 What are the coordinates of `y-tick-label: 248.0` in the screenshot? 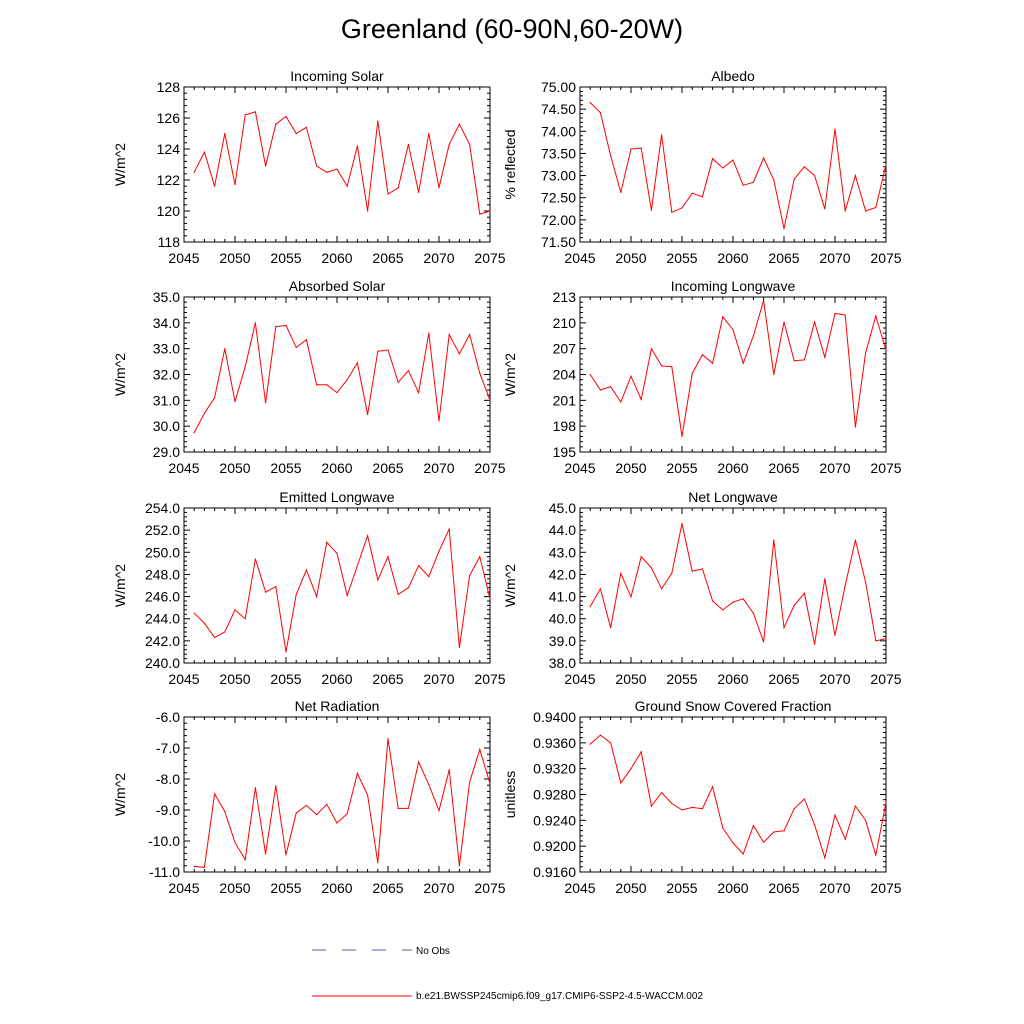 It's located at (162, 574).